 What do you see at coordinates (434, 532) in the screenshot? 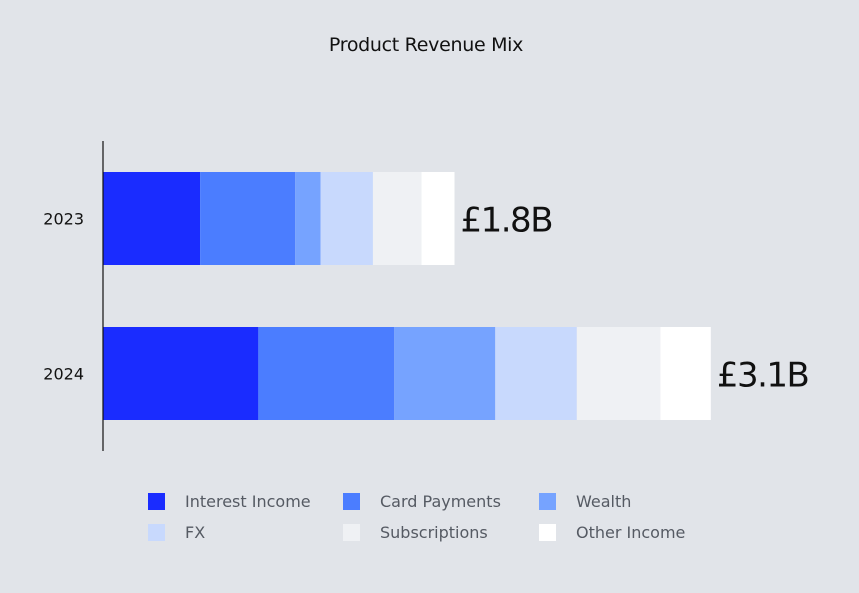
I see `legend-label: Subscriptions` at bounding box center [434, 532].